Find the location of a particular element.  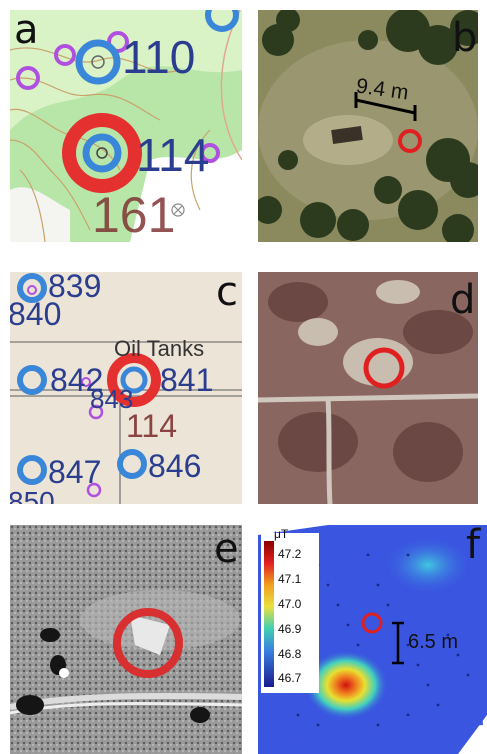

panel-letter-e: e is located at coordinates (226, 549).